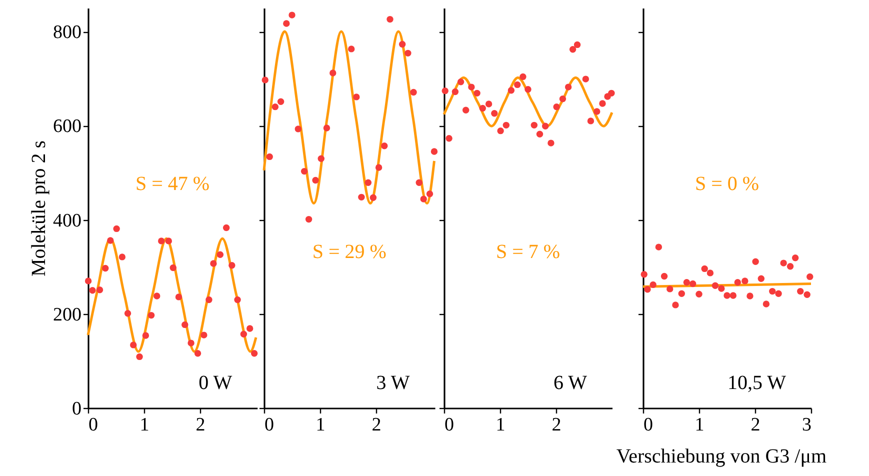  Describe the element at coordinates (215, 383) in the screenshot. I see `annotation: 0 W` at that location.